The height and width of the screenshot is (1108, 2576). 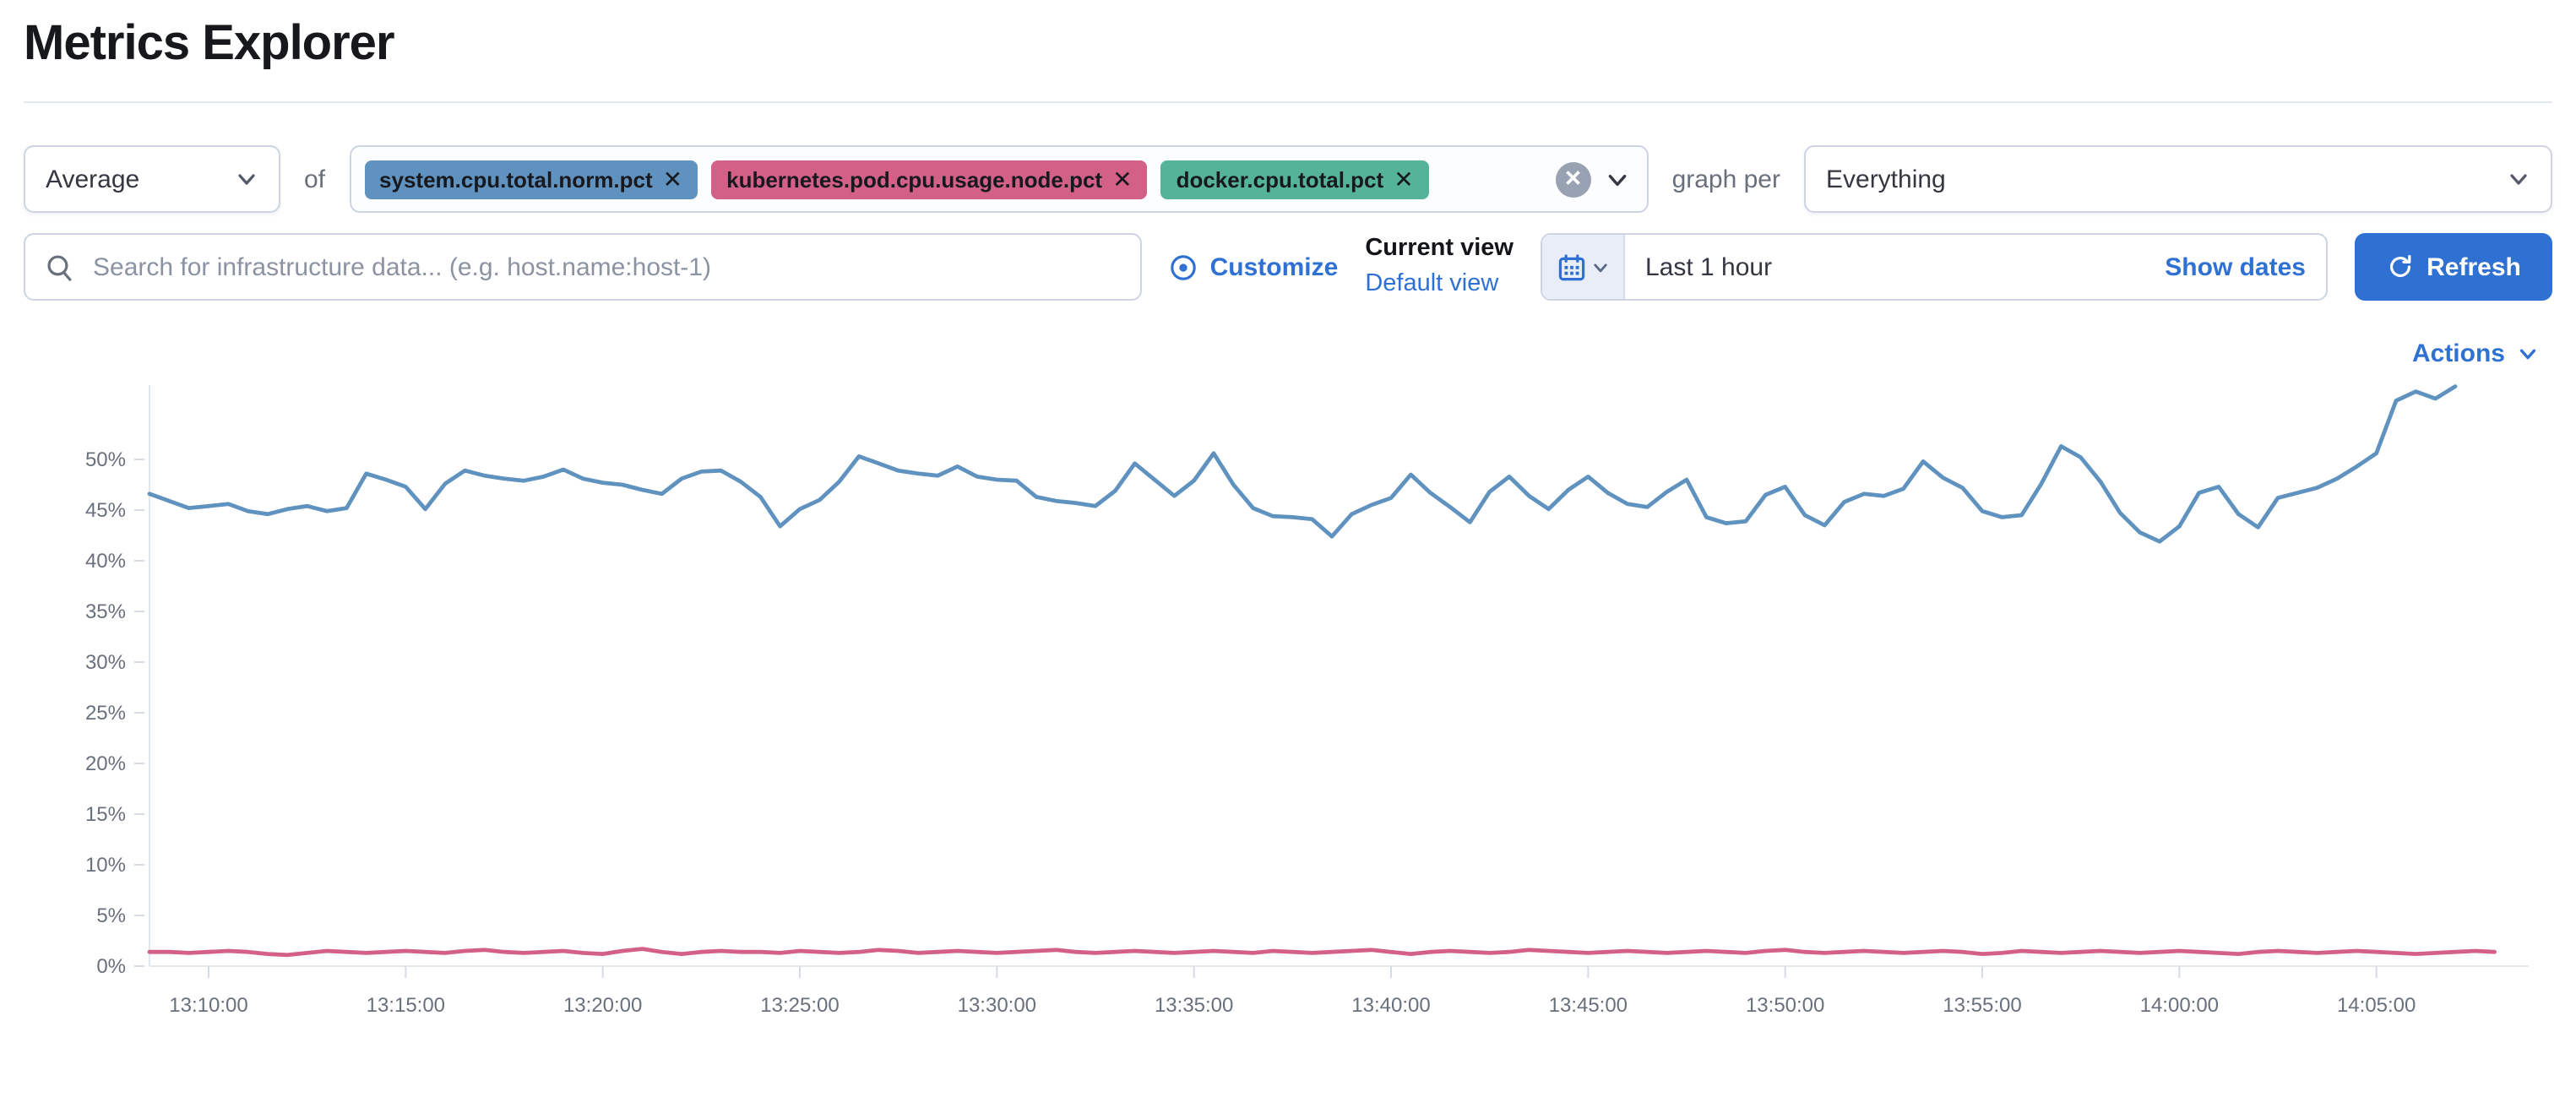 I want to click on eye-icon, so click(x=1184, y=267).